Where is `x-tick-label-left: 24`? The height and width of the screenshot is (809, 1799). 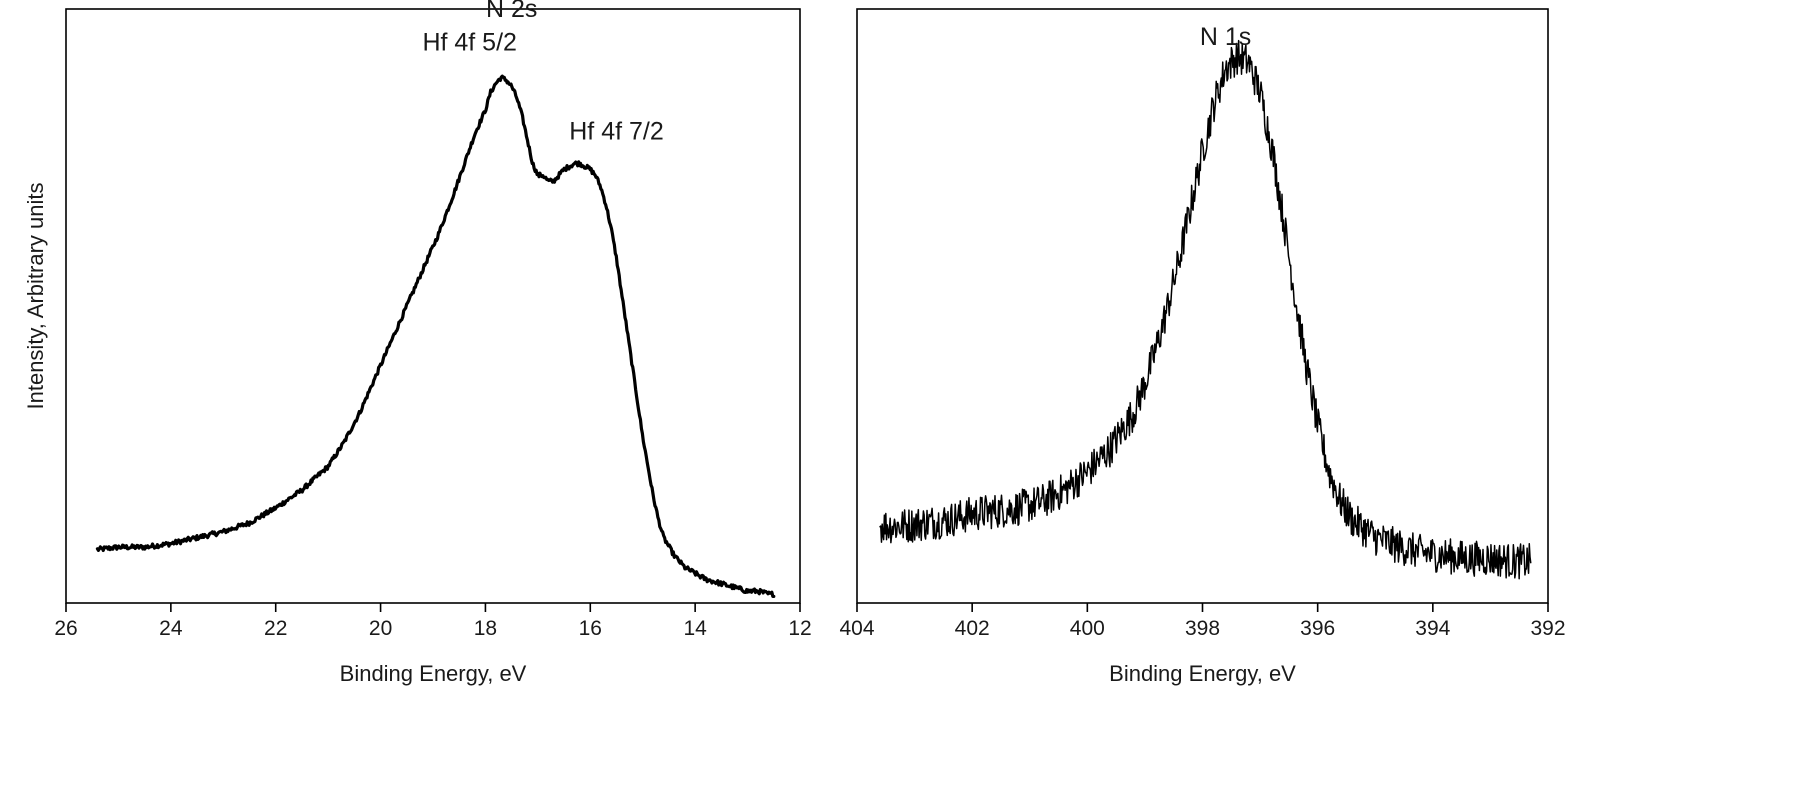
x-tick-label-left: 24 is located at coordinates (171, 628).